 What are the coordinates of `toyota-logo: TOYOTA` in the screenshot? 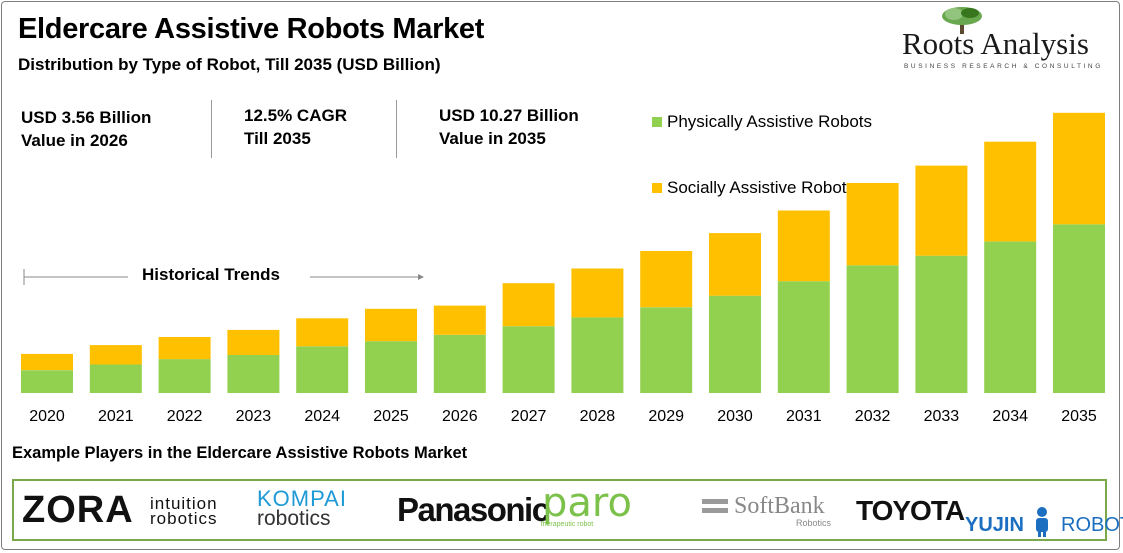 It's located at (910, 511).